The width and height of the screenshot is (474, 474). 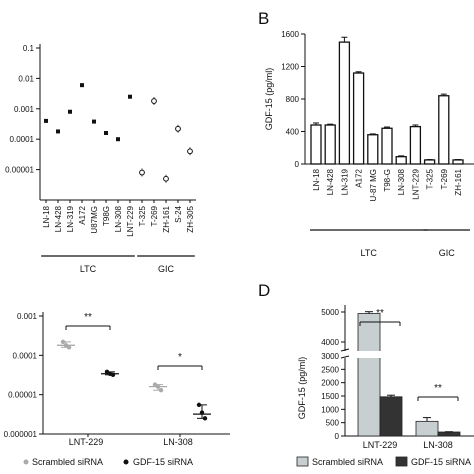 What do you see at coordinates (82, 214) in the screenshot?
I see `panel-a-x-tick-label: A172` at bounding box center [82, 214].